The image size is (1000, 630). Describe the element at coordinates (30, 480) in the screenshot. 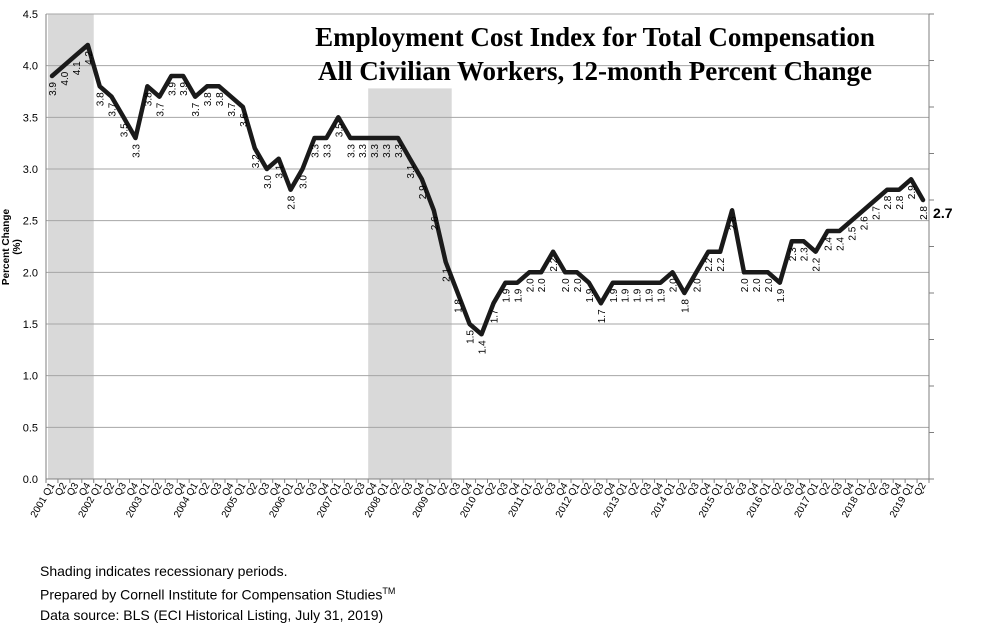

I see `y-tick-label: 0.0` at that location.